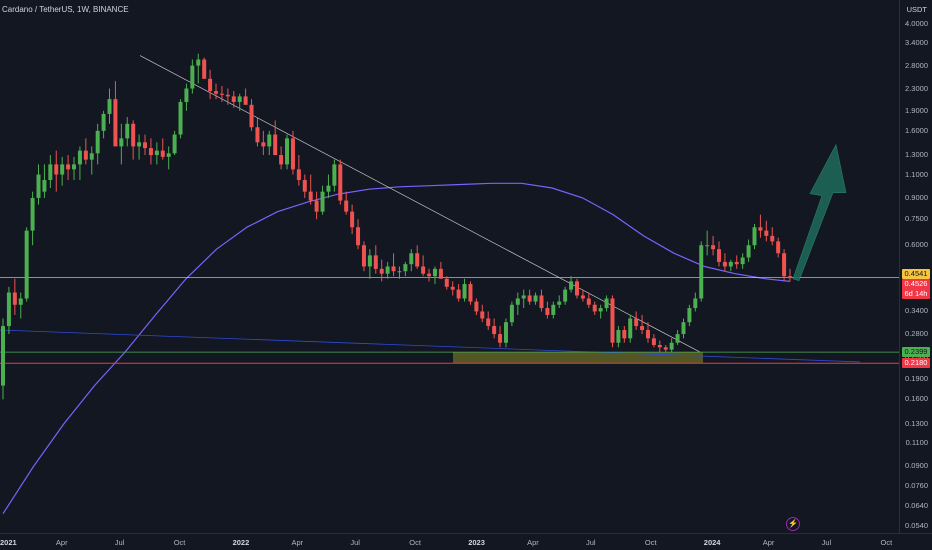 Image resolution: width=932 pixels, height=550 pixels. Describe the element at coordinates (916, 23) in the screenshot. I see `price-tick: 4.0000` at that location.